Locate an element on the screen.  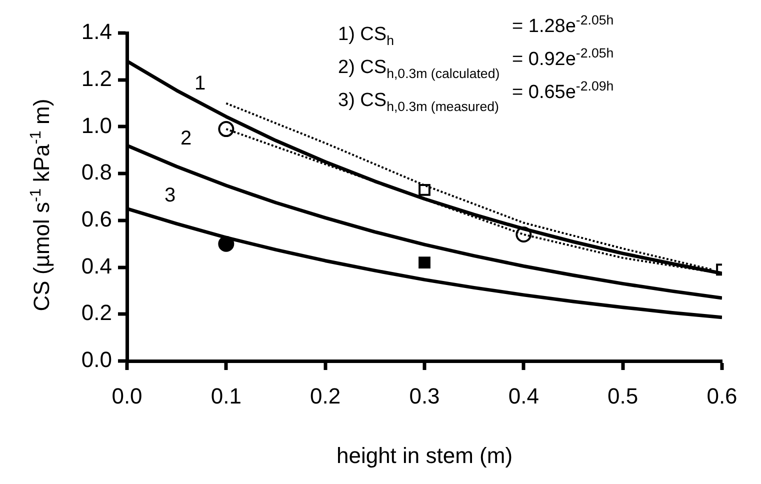
x-tick-label: 0.0 is located at coordinates (127, 395).